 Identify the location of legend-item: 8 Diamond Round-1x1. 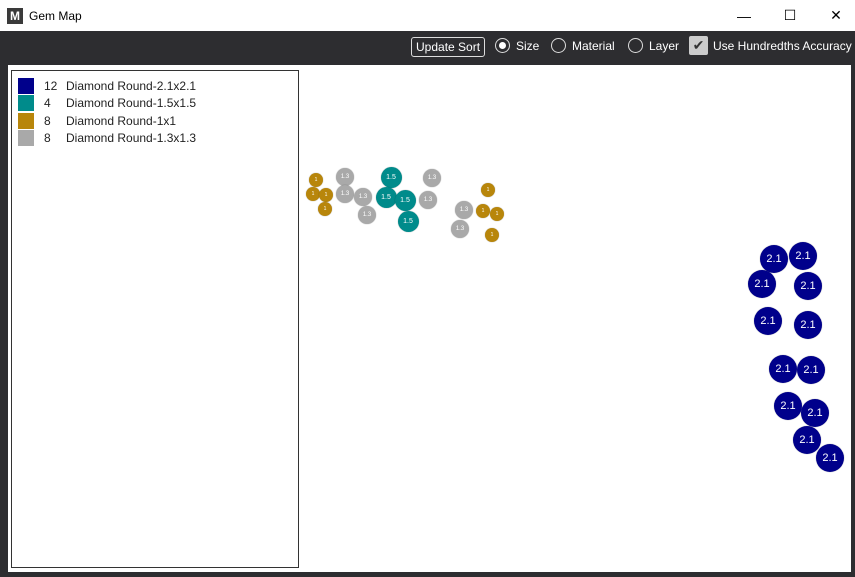
(155, 121).